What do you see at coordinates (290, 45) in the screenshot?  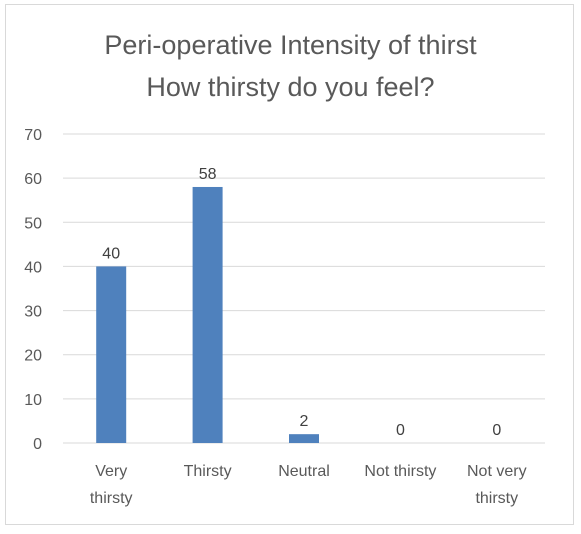 I see `chart-title-line-1: Peri-operative Intensity of thirst` at bounding box center [290, 45].